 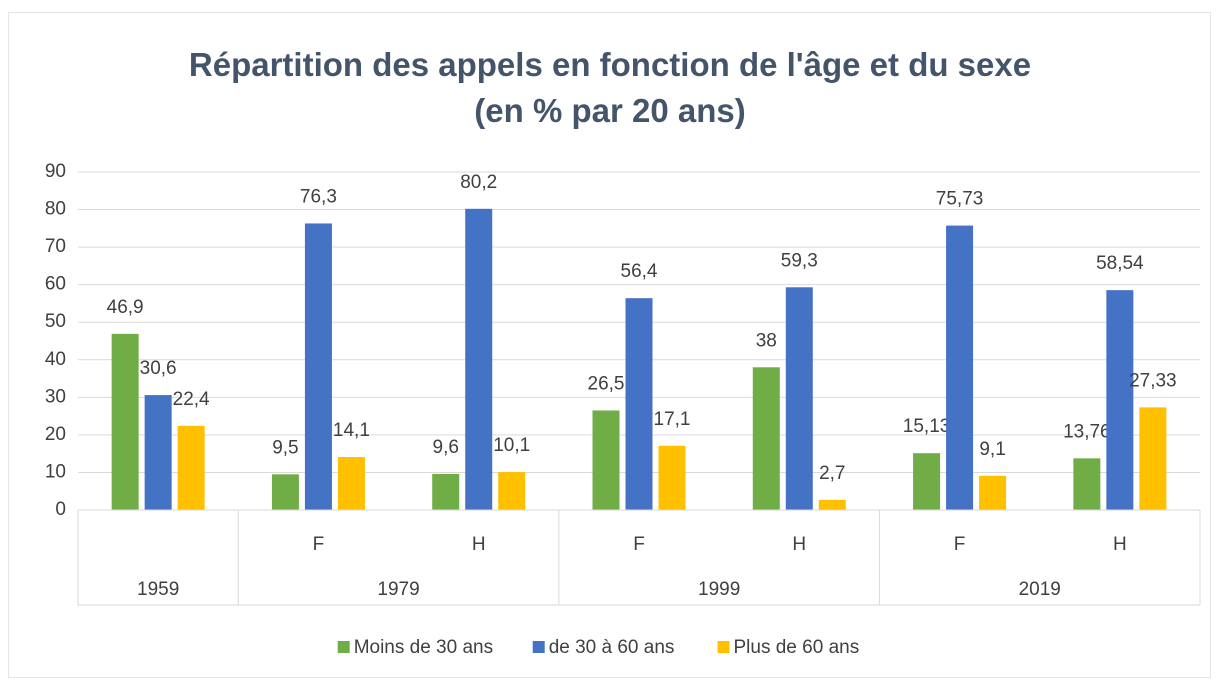 What do you see at coordinates (191, 399) in the screenshot?
I see `value-label: 22,4` at bounding box center [191, 399].